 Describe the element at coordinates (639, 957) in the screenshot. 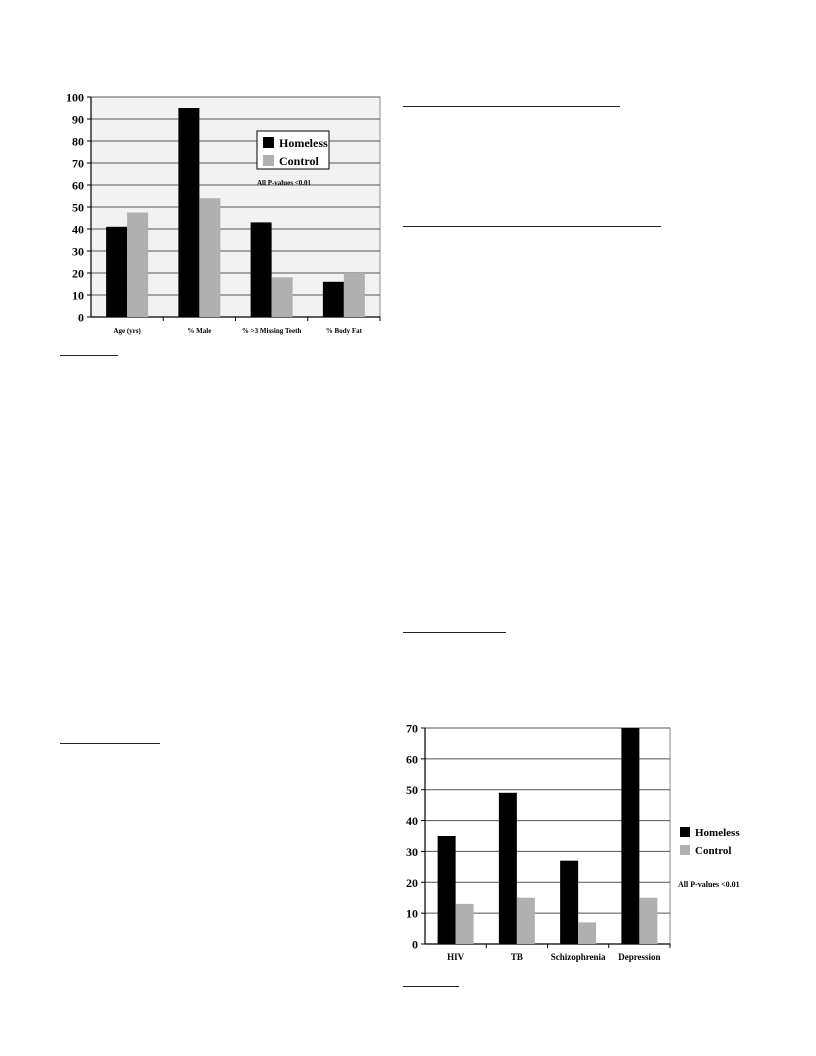

I see `x-category-label: Depression` at that location.